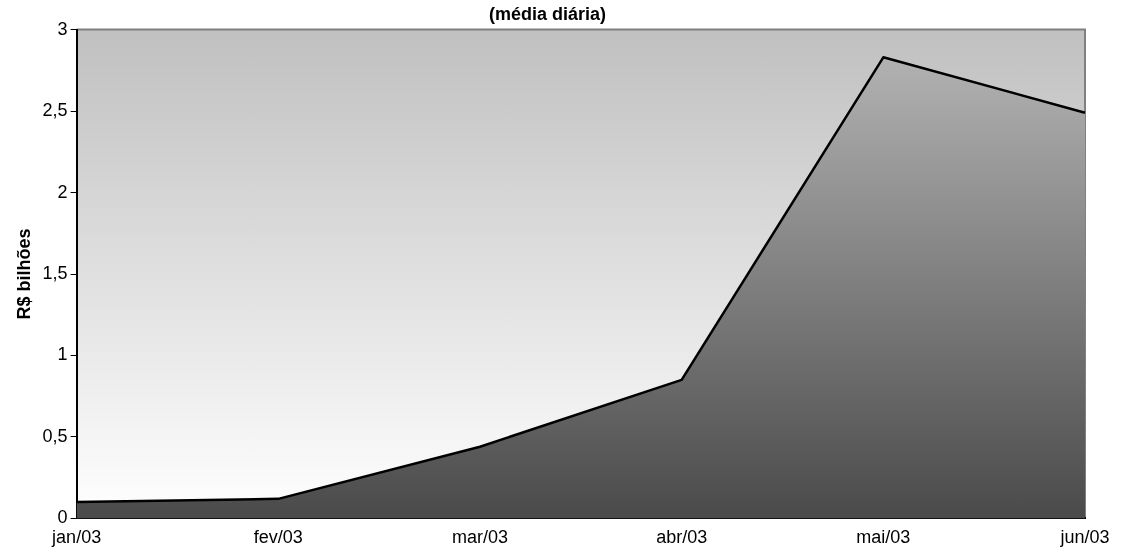 Image resolution: width=1125 pixels, height=556 pixels. What do you see at coordinates (278, 537) in the screenshot?
I see `x-tick-label: fev/03` at bounding box center [278, 537].